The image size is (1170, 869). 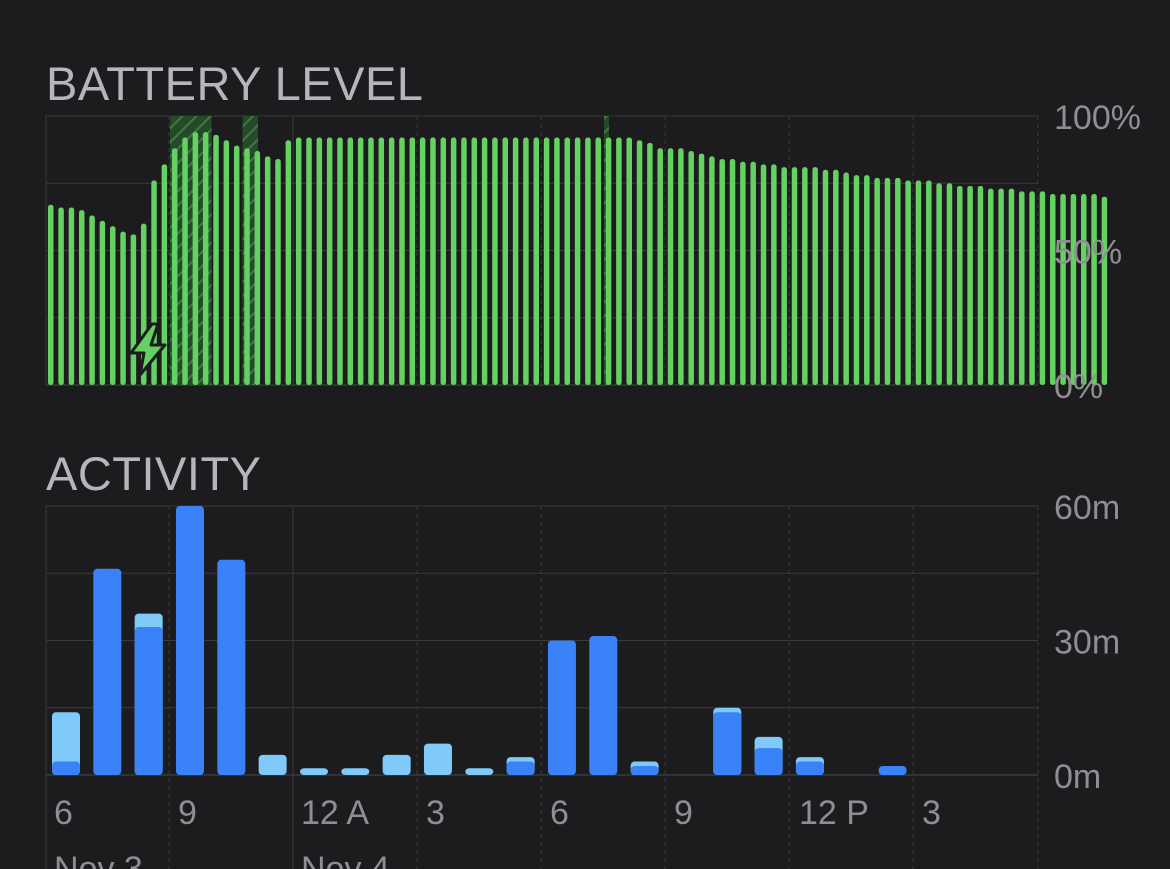 I want to click on battery-y-tick-label: 0%, so click(x=1078, y=387).